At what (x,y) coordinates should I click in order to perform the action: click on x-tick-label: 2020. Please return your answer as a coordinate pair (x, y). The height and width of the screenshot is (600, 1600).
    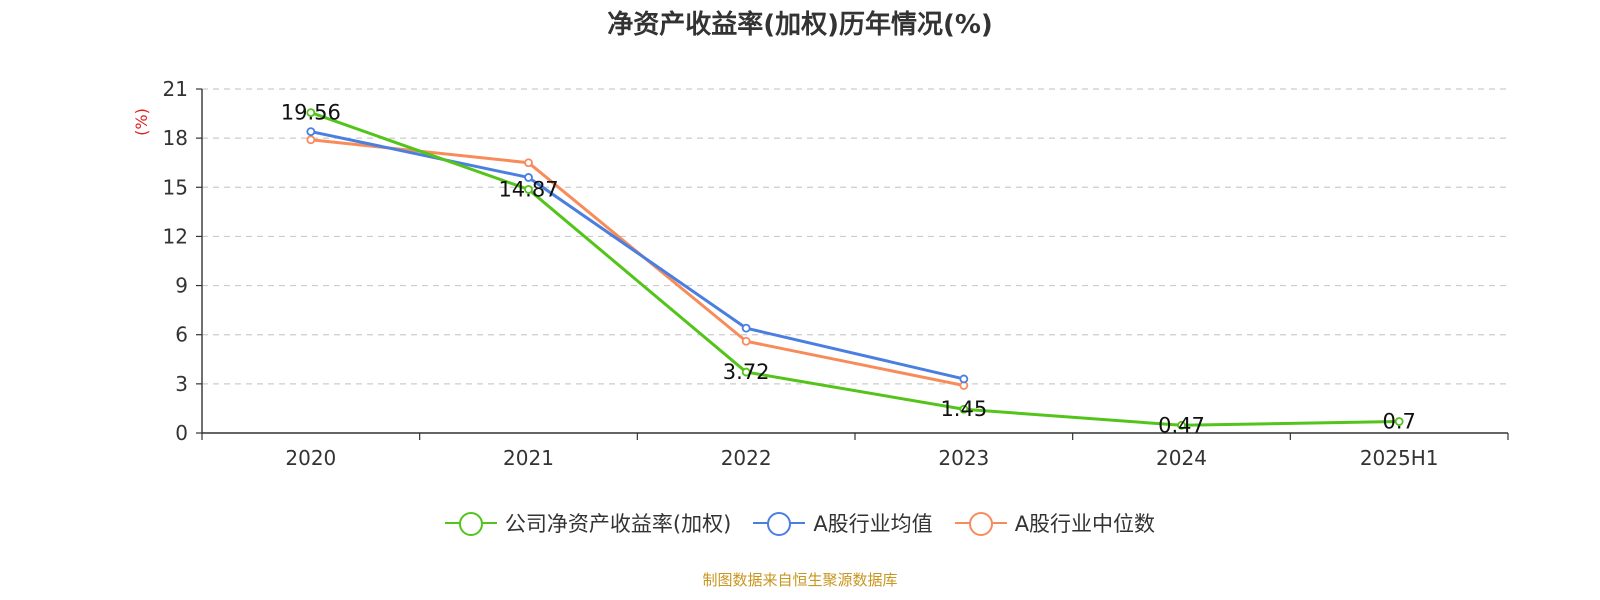
    Looking at the image, I should click on (310, 458).